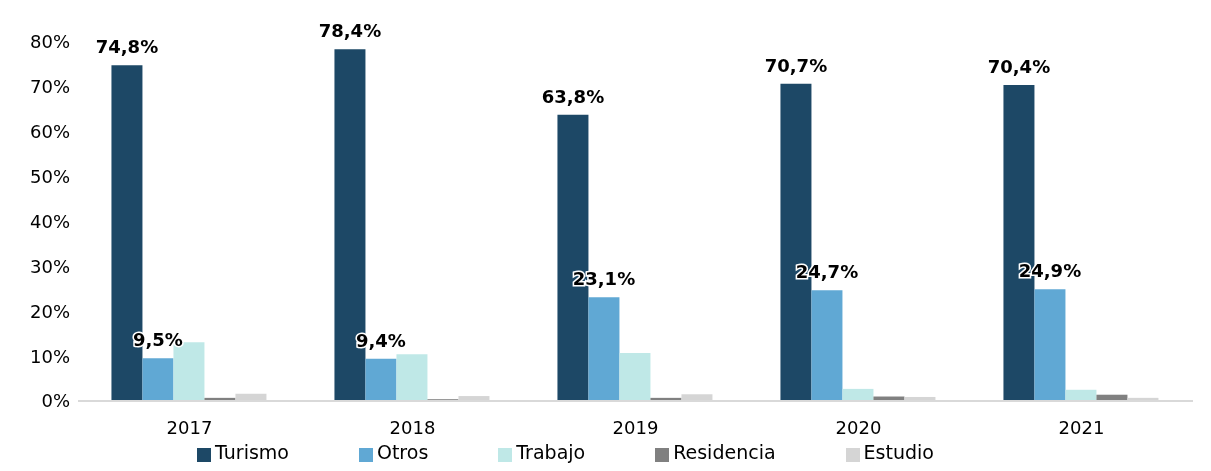  I want to click on legend-label: Turismo, so click(252, 452).